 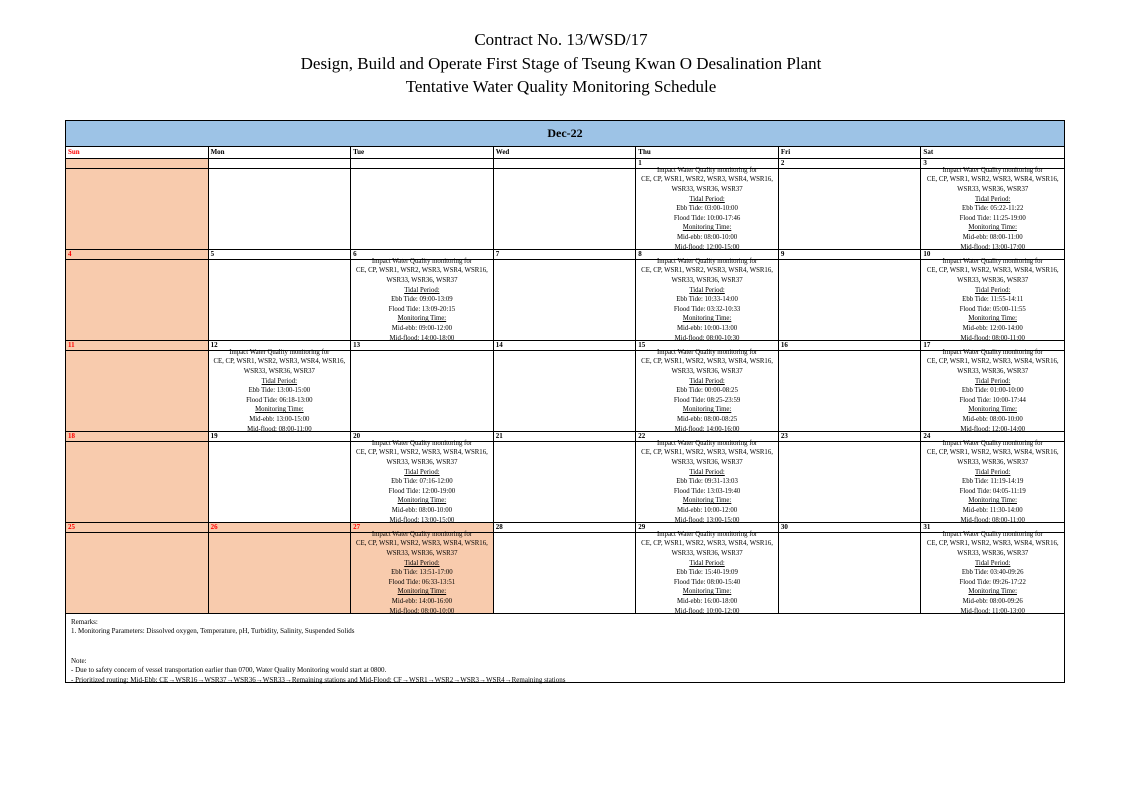 What do you see at coordinates (137, 528) in the screenshot?
I see `date-number: 25` at bounding box center [137, 528].